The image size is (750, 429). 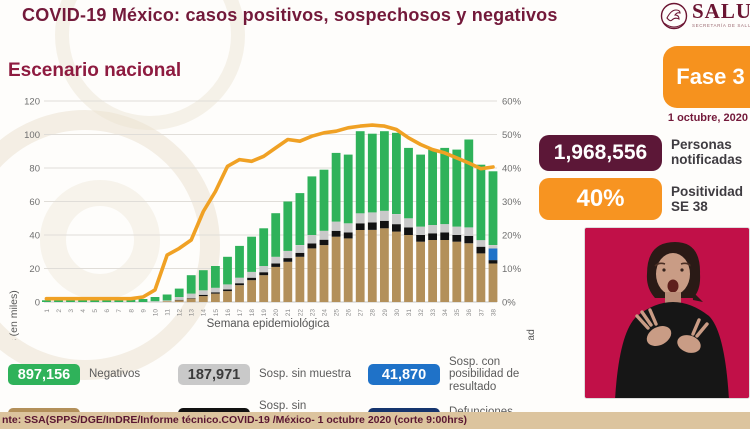 What do you see at coordinates (115, 374) in the screenshot?
I see `legend-label: Negativos` at bounding box center [115, 374].